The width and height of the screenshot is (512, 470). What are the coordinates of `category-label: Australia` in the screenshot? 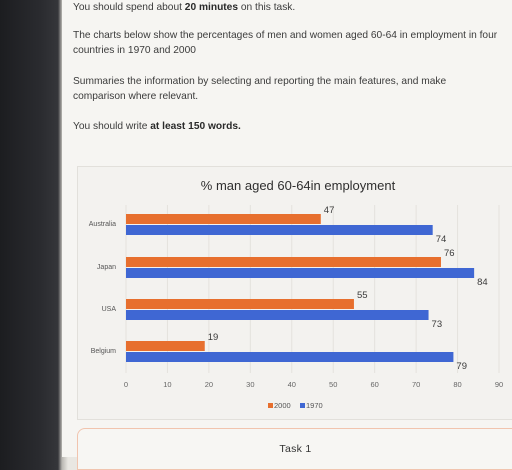 It's located at (102, 224).